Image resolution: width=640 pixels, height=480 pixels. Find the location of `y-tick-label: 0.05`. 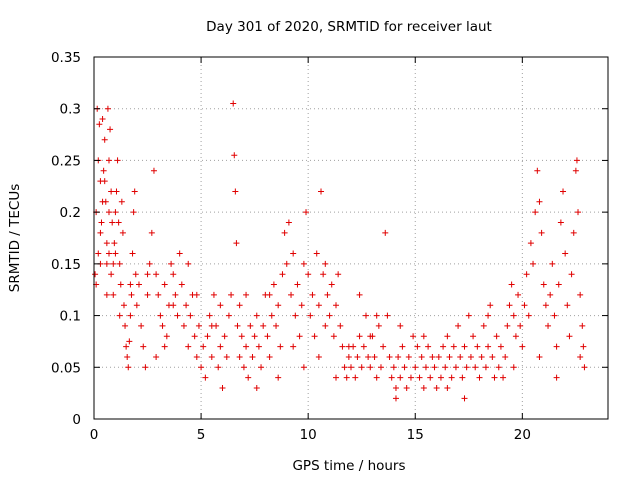

y-tick-label: 0.05 is located at coordinates (66, 368).